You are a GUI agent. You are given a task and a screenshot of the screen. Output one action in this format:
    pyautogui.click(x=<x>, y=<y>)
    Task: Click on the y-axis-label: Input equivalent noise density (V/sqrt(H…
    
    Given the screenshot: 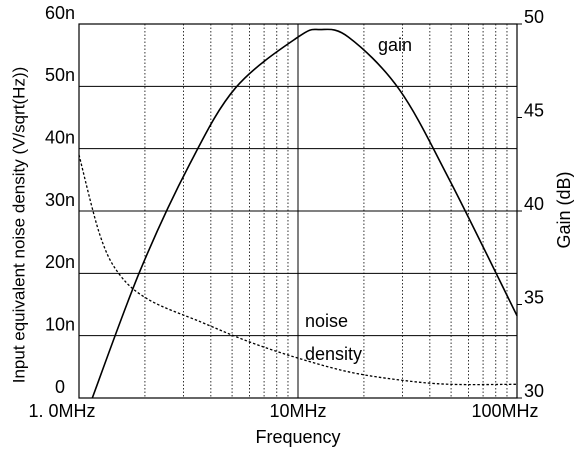 What is the action you would take?
    pyautogui.click(x=18, y=225)
    